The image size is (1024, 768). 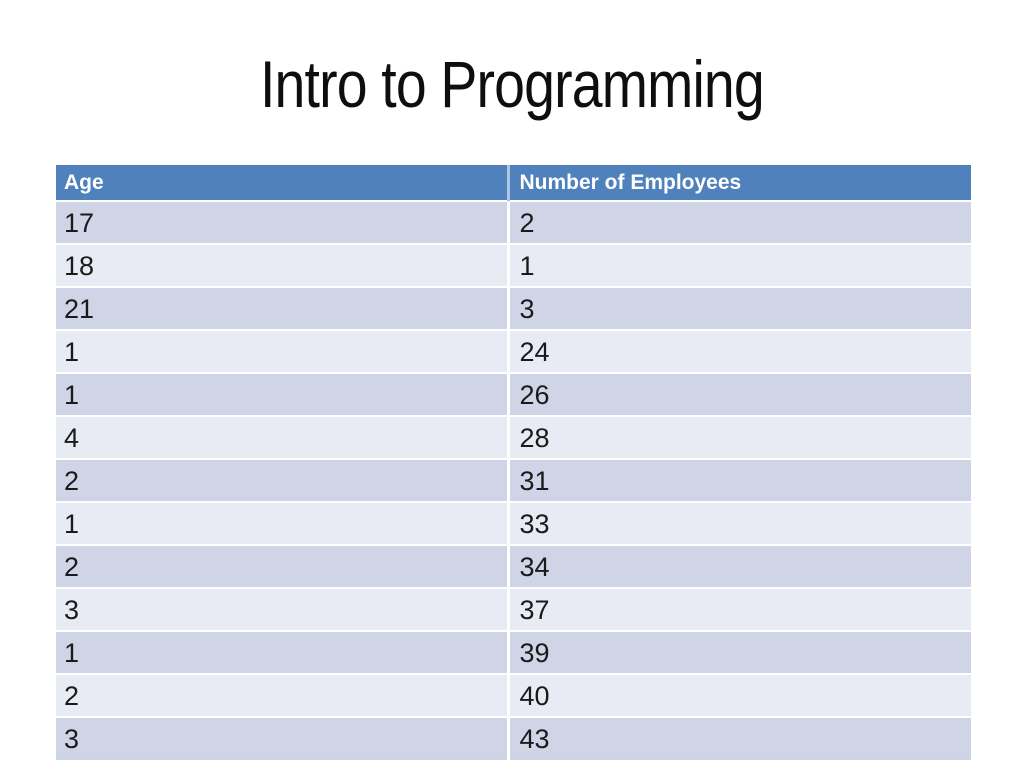 What do you see at coordinates (738, 610) in the screenshot?
I see `cell-employees: 37` at bounding box center [738, 610].